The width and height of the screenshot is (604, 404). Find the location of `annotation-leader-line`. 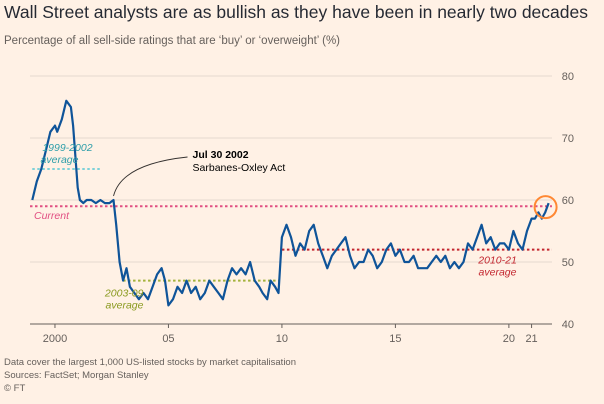

annotation-leader-line is located at coordinates (150, 176).